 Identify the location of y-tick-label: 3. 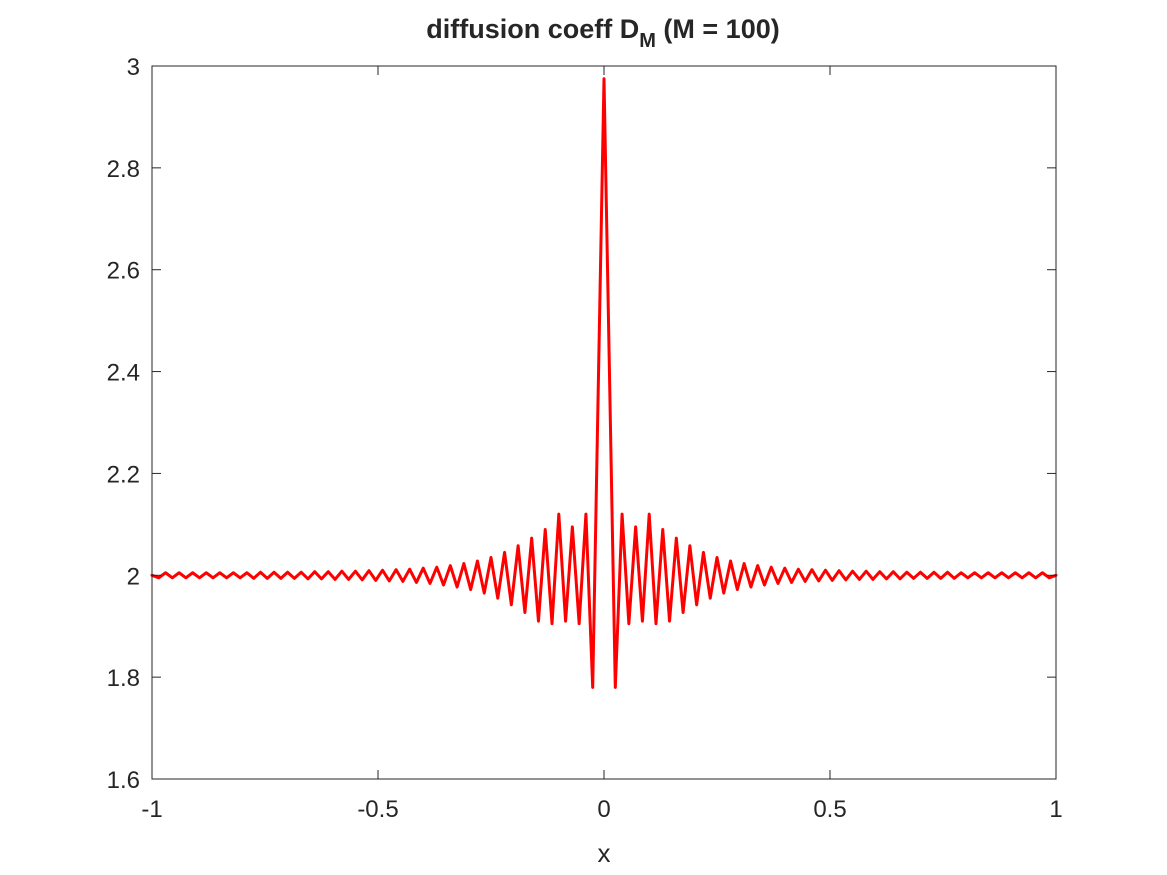
(133, 67).